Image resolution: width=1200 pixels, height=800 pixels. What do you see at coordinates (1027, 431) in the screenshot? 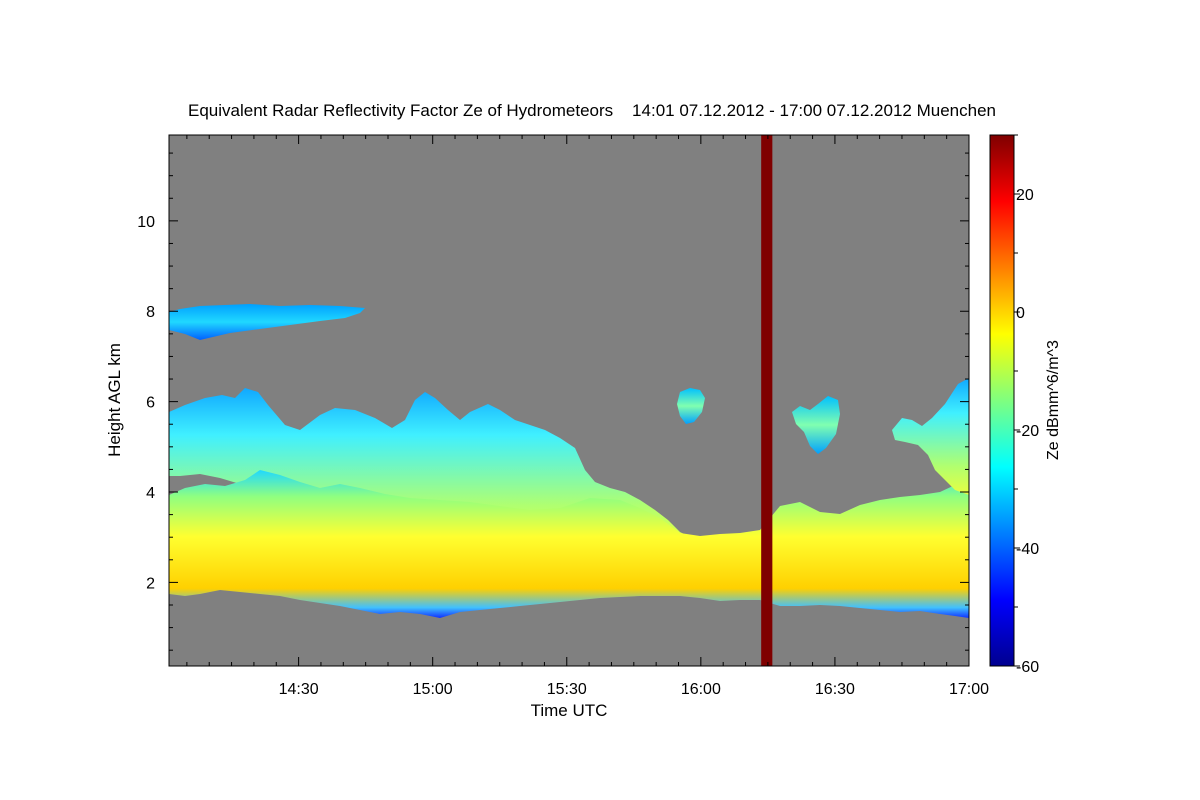
I see `colorbar-tick-label: -20` at bounding box center [1027, 431].